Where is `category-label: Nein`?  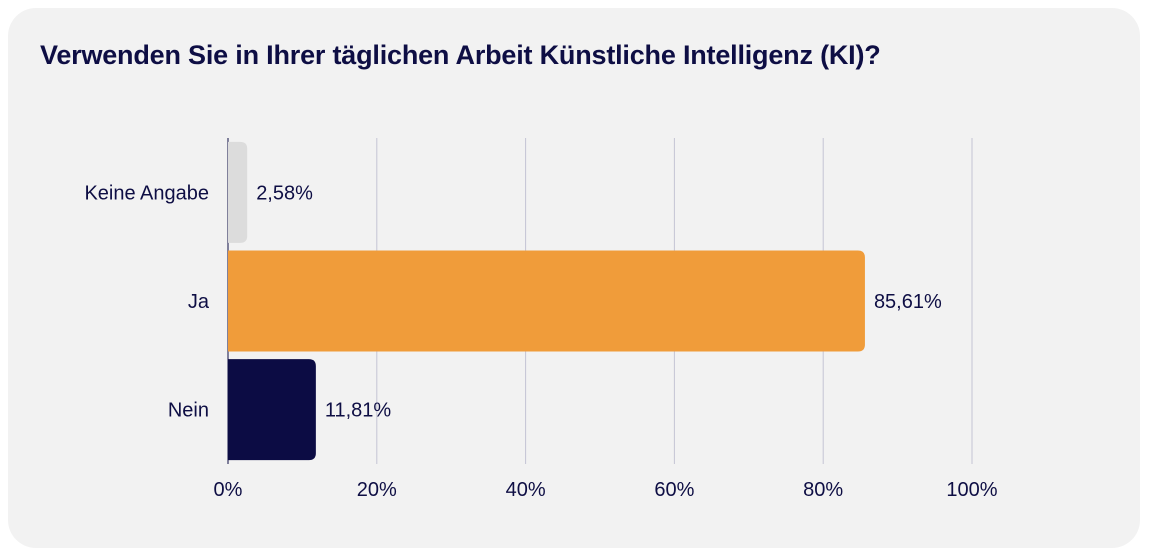 category-label: Nein is located at coordinates (188, 411).